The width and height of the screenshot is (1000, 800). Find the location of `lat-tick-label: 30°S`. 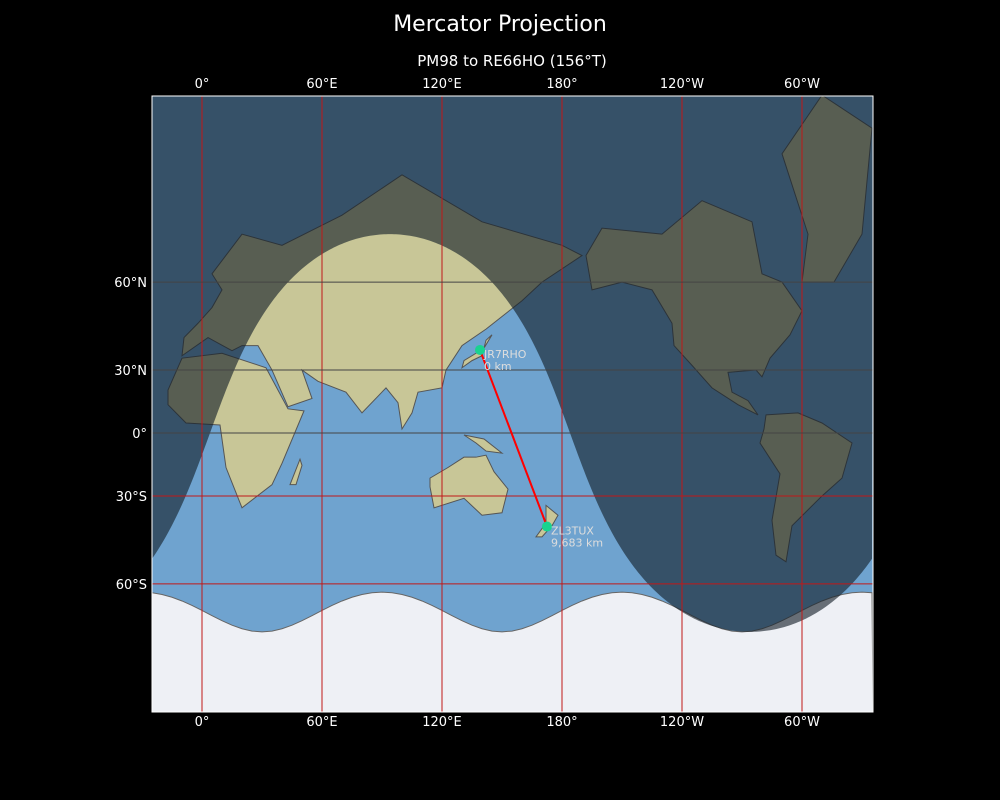

lat-tick-label: 30°S is located at coordinates (131, 497).